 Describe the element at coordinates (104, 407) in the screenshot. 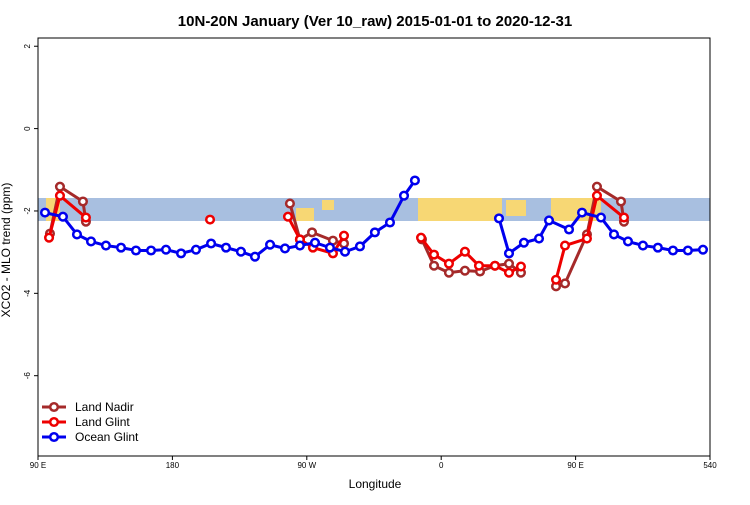

I see `legend-label: Land Nadir` at that location.